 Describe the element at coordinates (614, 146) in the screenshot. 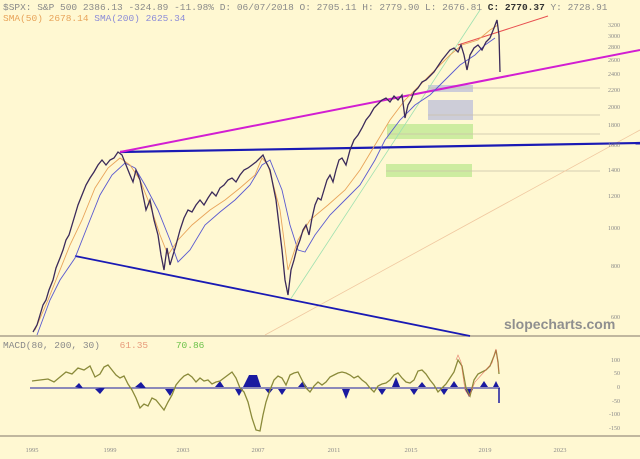

I see `svg-text: 1600` at that location.